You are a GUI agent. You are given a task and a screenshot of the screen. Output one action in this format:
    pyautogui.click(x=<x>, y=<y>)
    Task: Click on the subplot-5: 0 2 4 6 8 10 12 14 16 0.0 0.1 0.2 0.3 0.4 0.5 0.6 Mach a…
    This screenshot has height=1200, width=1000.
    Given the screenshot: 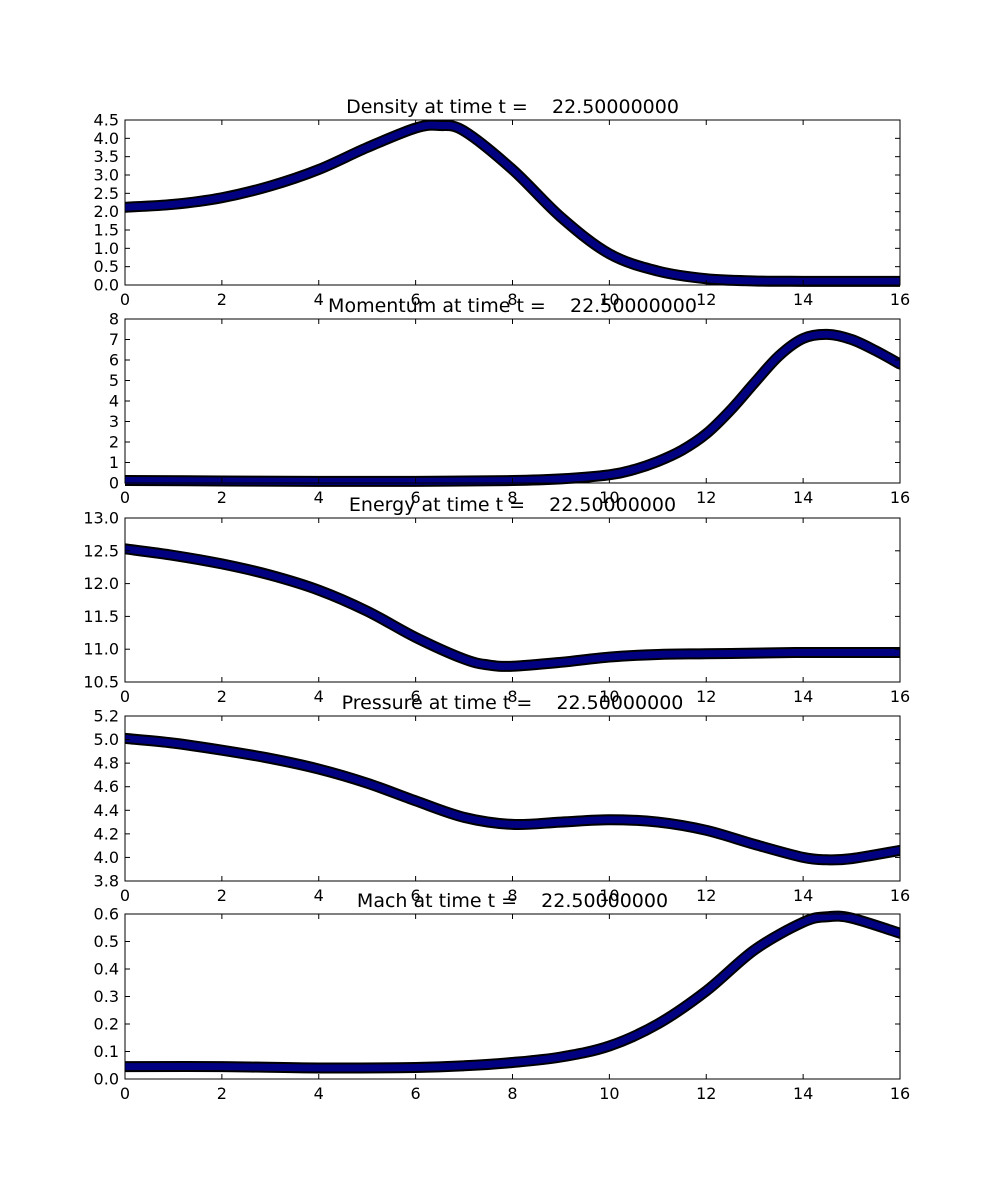 What is the action you would take?
    pyautogui.click(x=502, y=996)
    